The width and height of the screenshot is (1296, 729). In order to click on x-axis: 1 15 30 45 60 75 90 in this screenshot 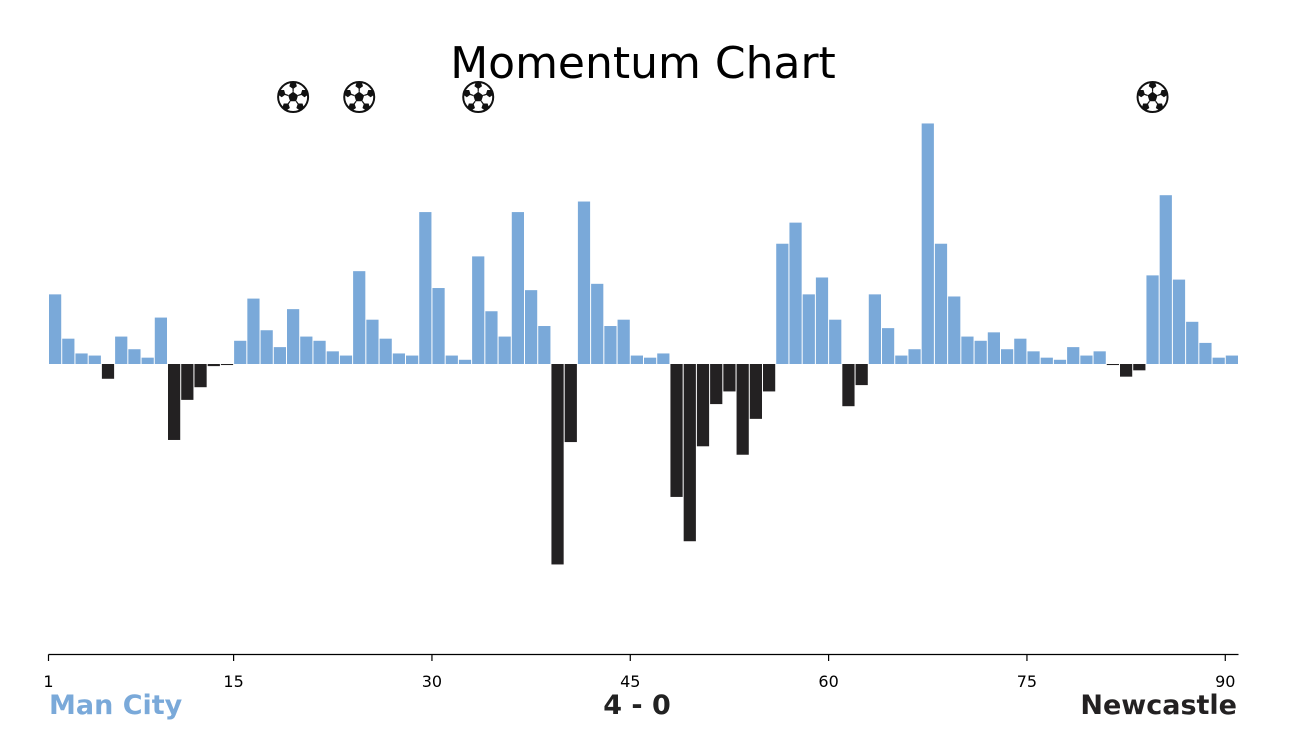, I will do `click(641, 672)`.